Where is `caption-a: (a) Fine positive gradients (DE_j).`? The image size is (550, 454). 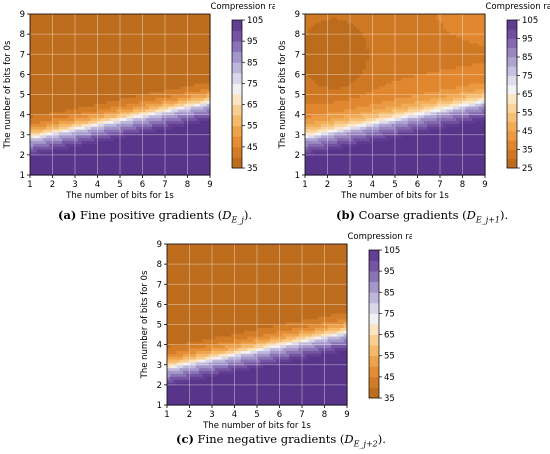 caption-a: (a) Fine positive gradients (DE_j). is located at coordinates (155, 216).